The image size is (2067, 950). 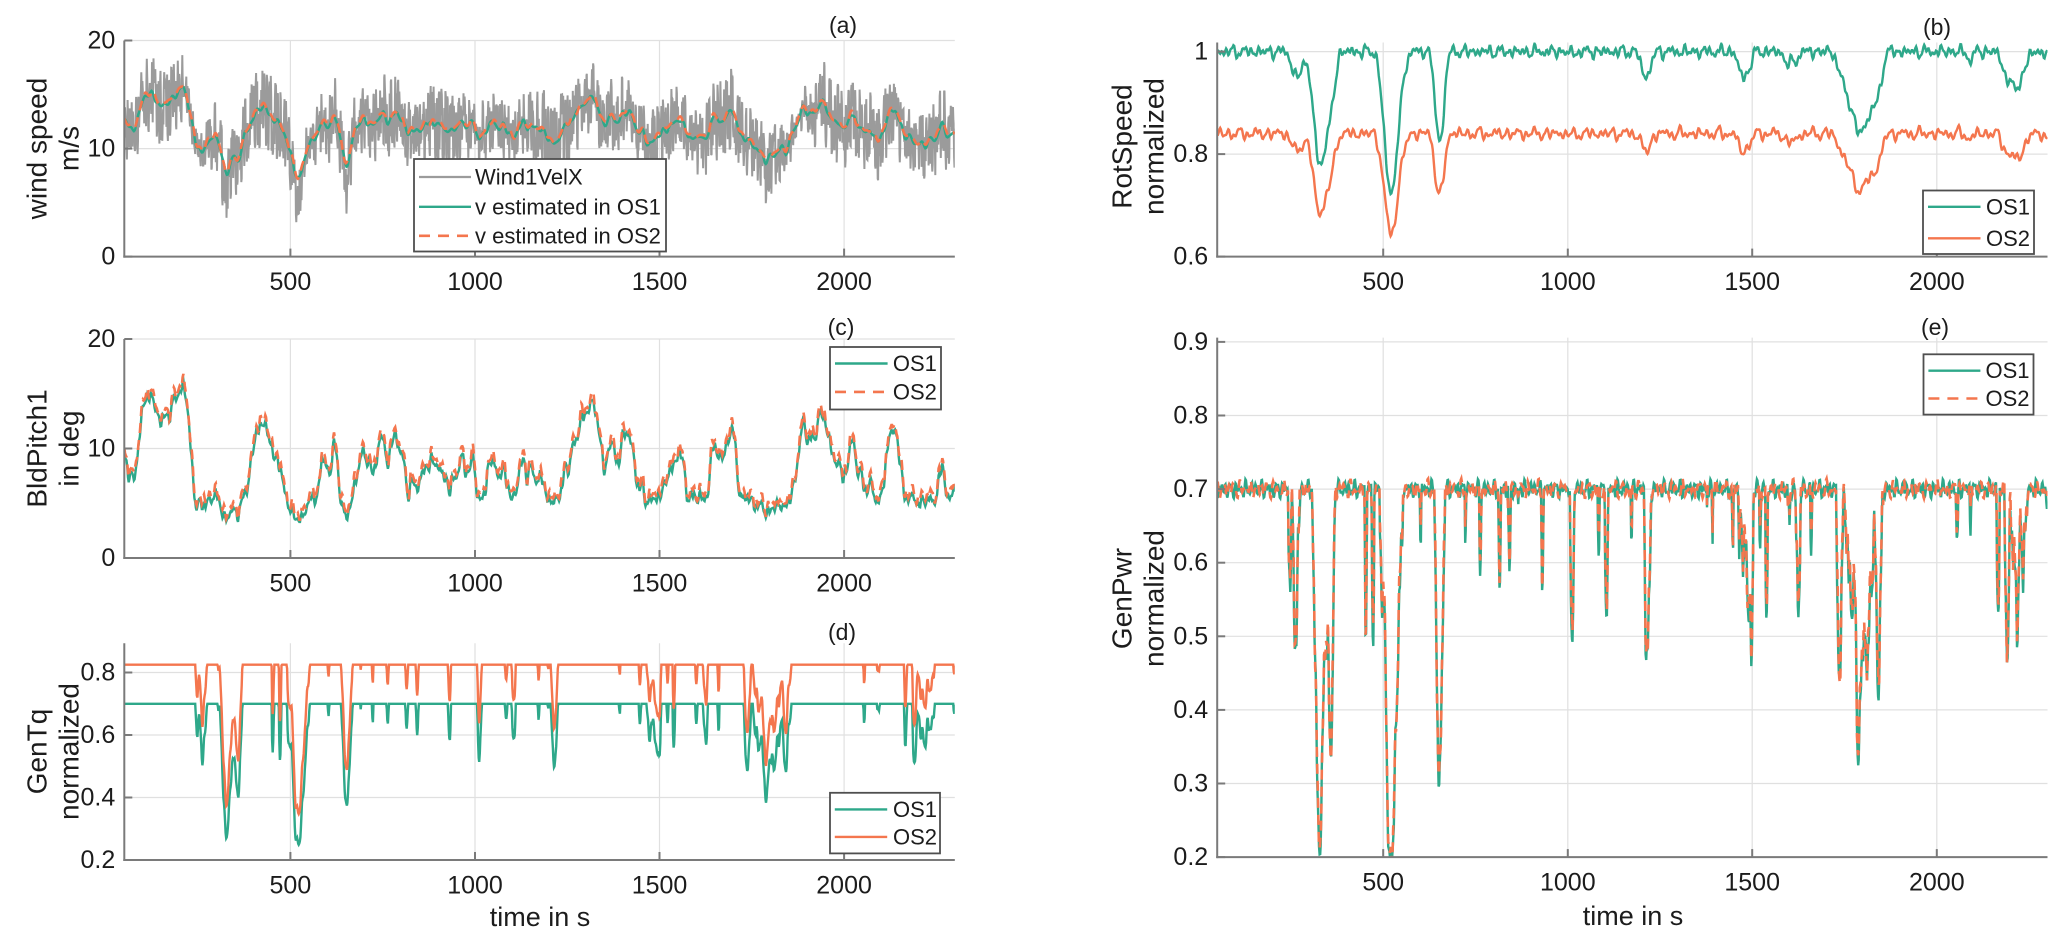 What do you see at coordinates (1122, 146) in the screenshot?
I see `svg-text: RotSpeed` at bounding box center [1122, 146].